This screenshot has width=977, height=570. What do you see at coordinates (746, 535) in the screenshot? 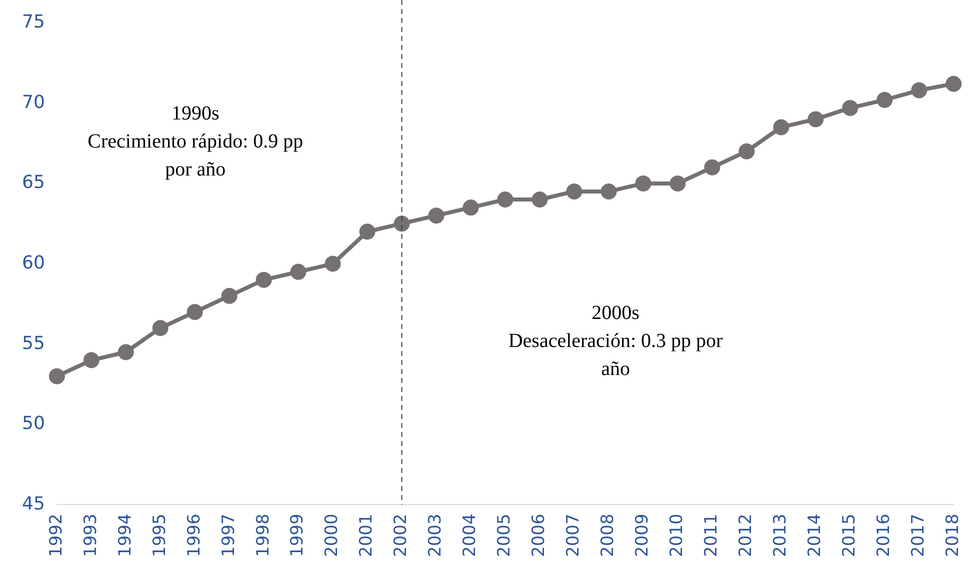
I see `x-tick-label: 2012` at bounding box center [746, 535].